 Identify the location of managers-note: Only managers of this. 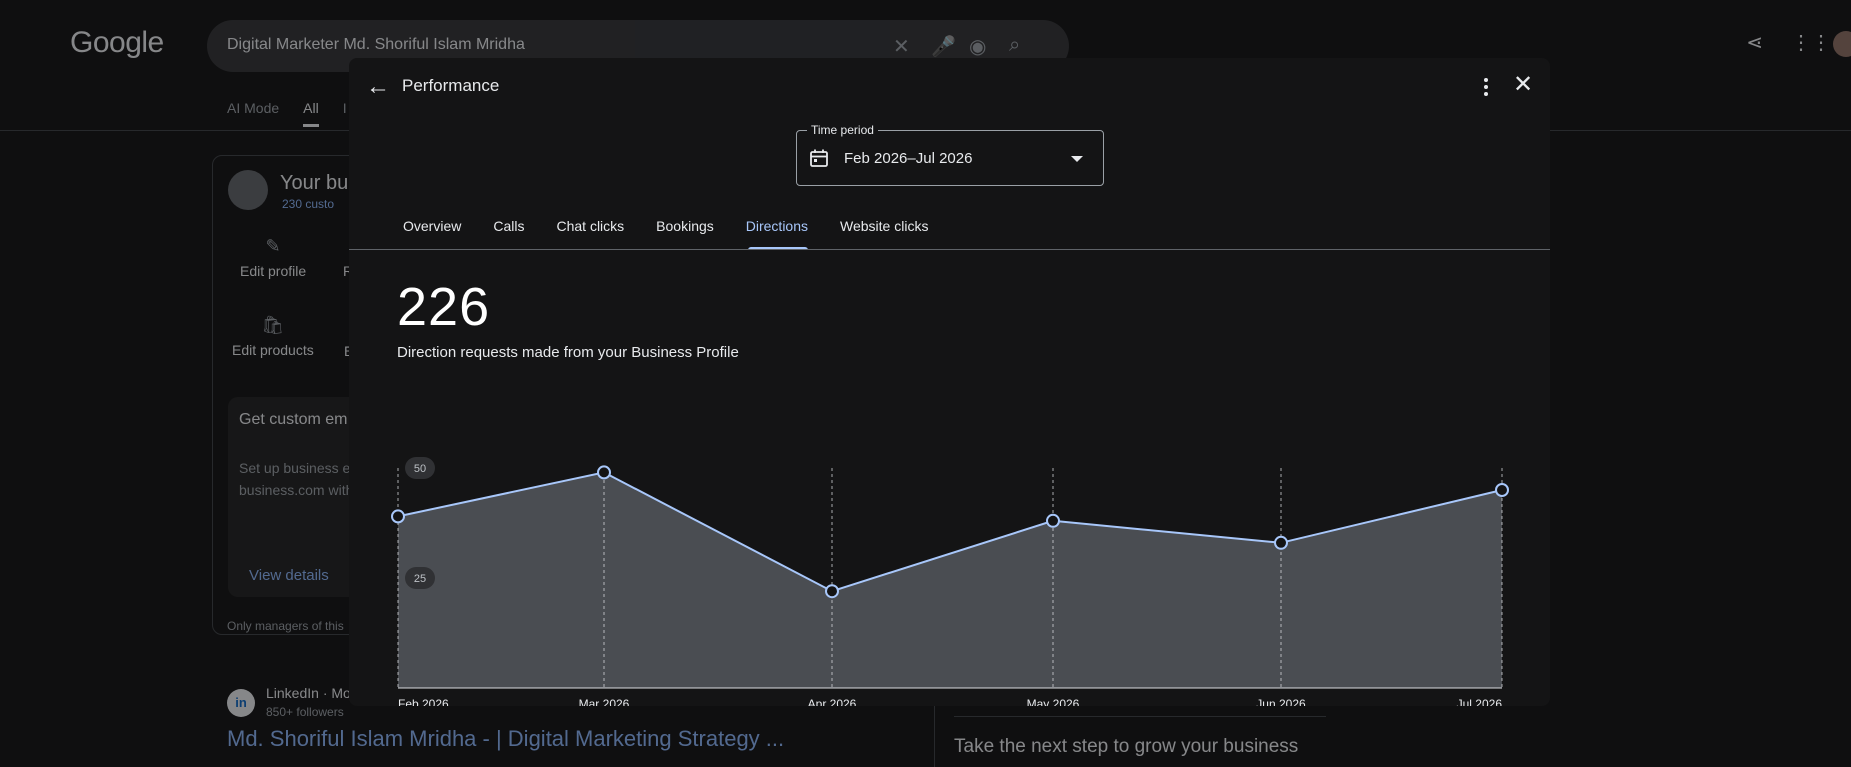
(285, 626).